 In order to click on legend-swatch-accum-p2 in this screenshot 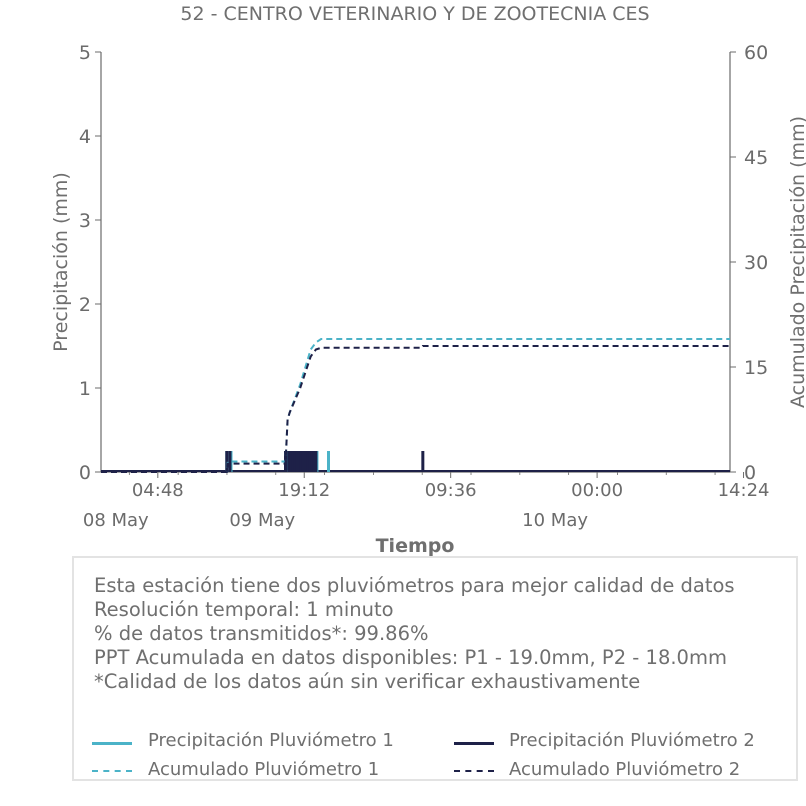, I will do `click(474, 771)`.